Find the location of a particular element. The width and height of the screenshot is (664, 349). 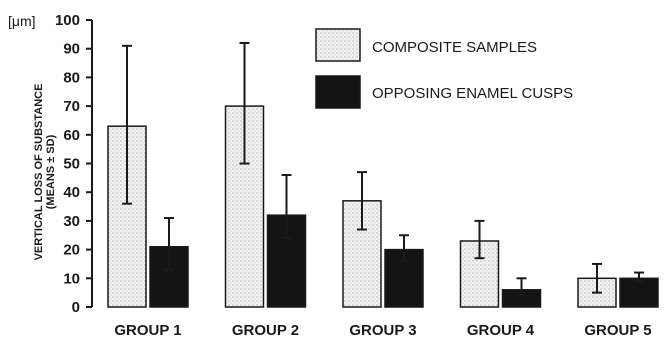

y-tick-label: 10 is located at coordinates (71, 278).